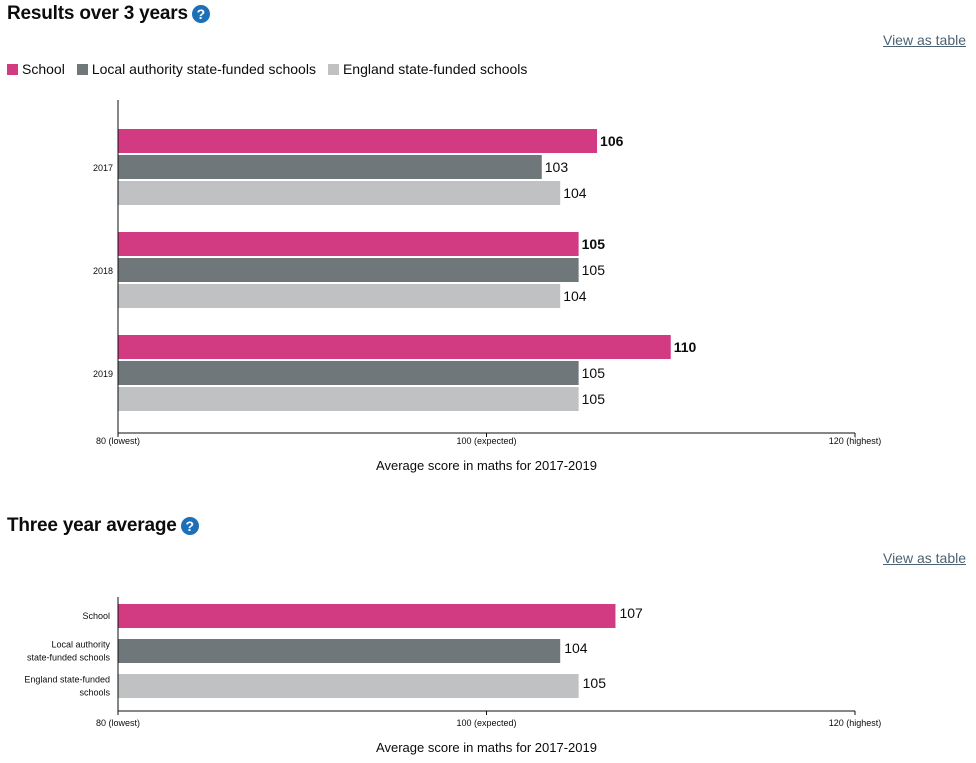 Image resolution: width=976 pixels, height=763 pixels. I want to click on category-label: England state-funded, so click(67, 680).